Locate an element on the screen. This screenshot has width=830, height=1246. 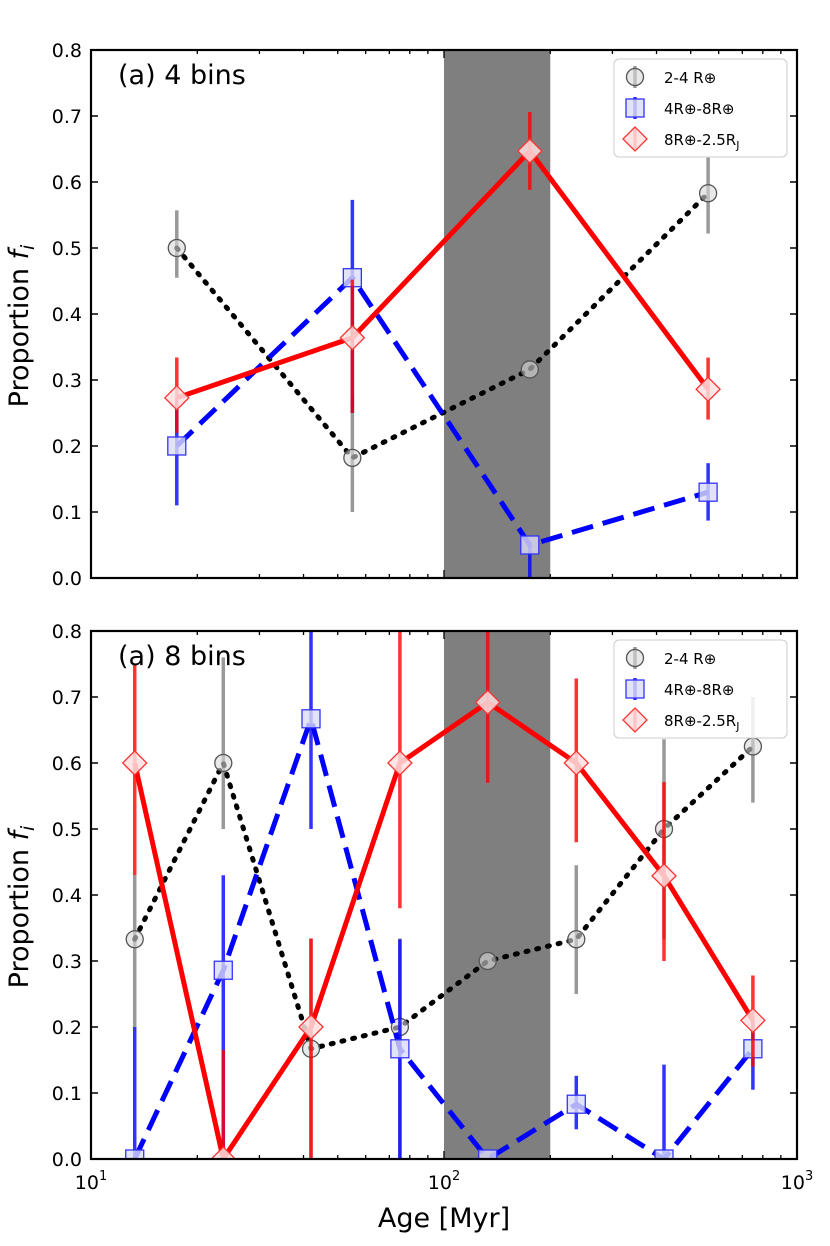
x-tick-label: 10¹ is located at coordinates (91, 1181).